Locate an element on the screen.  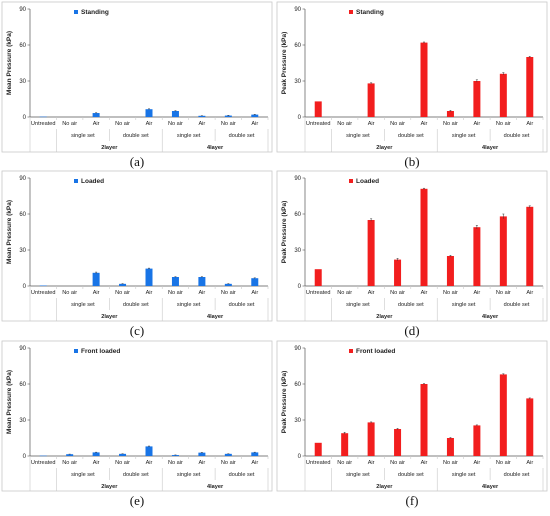
y-axis-label: Mean Pressure (kPa) is located at coordinates (9, 63).